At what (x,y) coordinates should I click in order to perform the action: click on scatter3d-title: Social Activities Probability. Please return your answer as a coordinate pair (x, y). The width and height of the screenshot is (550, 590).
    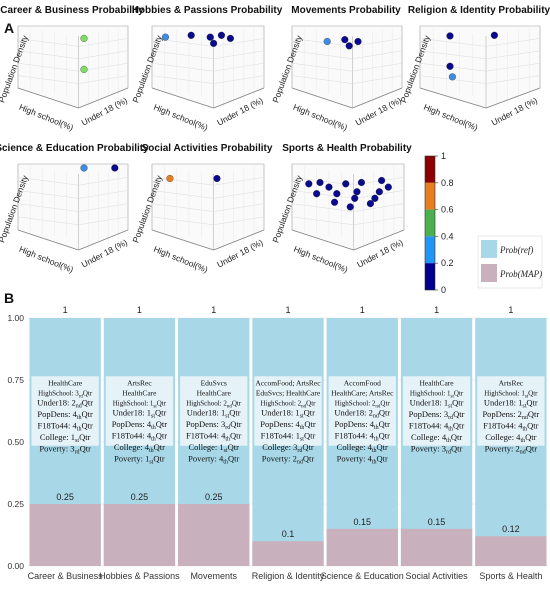
    Looking at the image, I should click on (207, 148).